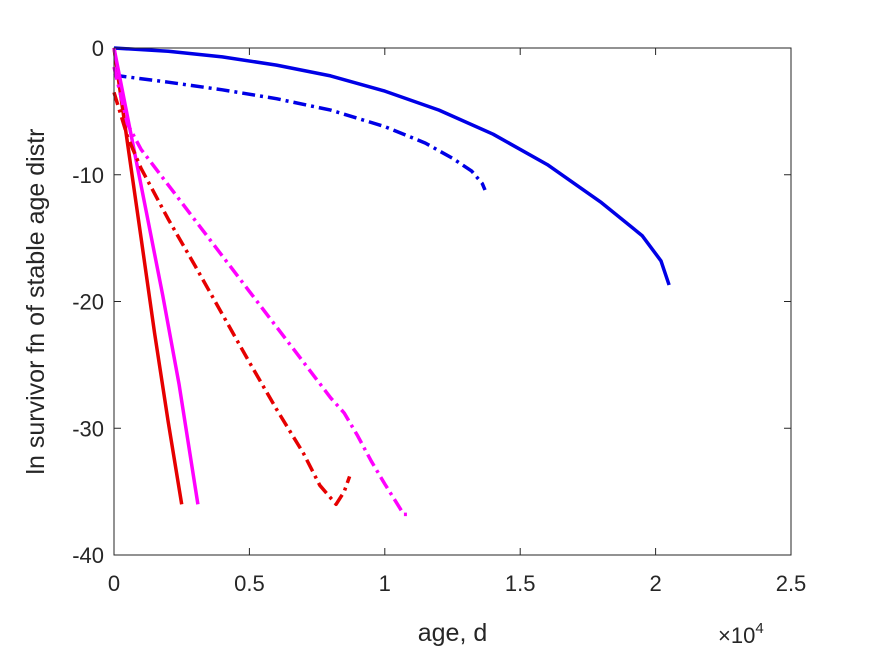 Image resolution: width=875 pixels, height=656 pixels. Describe the element at coordinates (88, 555) in the screenshot. I see `y-tick-label: -40` at that location.